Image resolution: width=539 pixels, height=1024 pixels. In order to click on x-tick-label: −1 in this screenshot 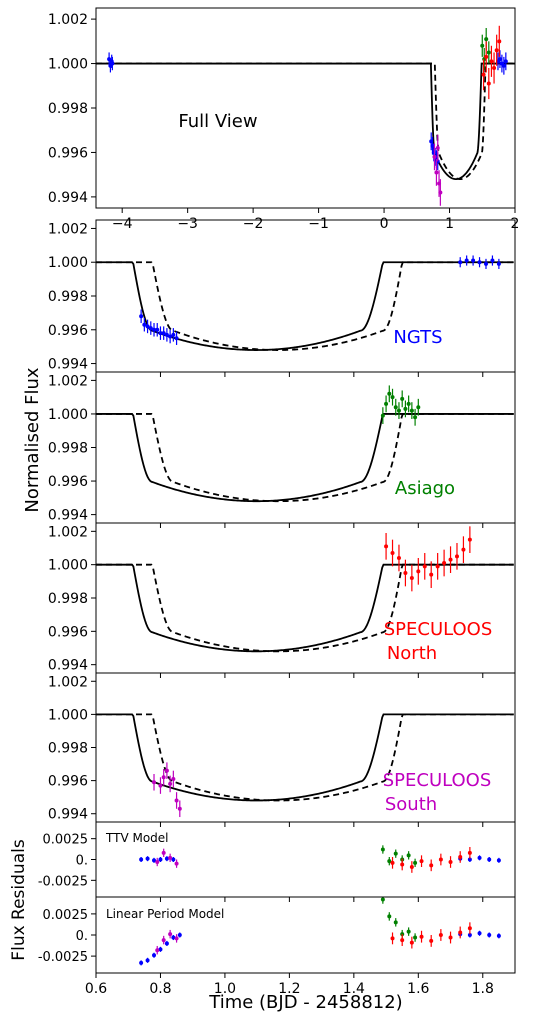, I will do `click(318, 224)`.